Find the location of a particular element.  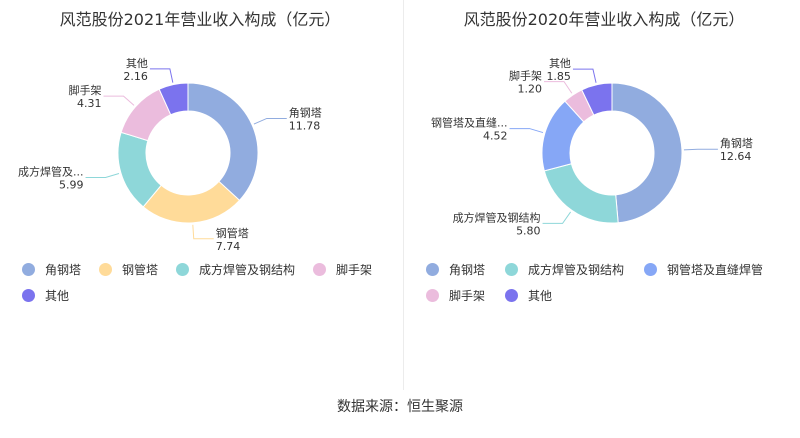

legend-row: 角钢塔 钢管塔 成方焊管及钢结构 脚手架 is located at coordinates (212, 269).